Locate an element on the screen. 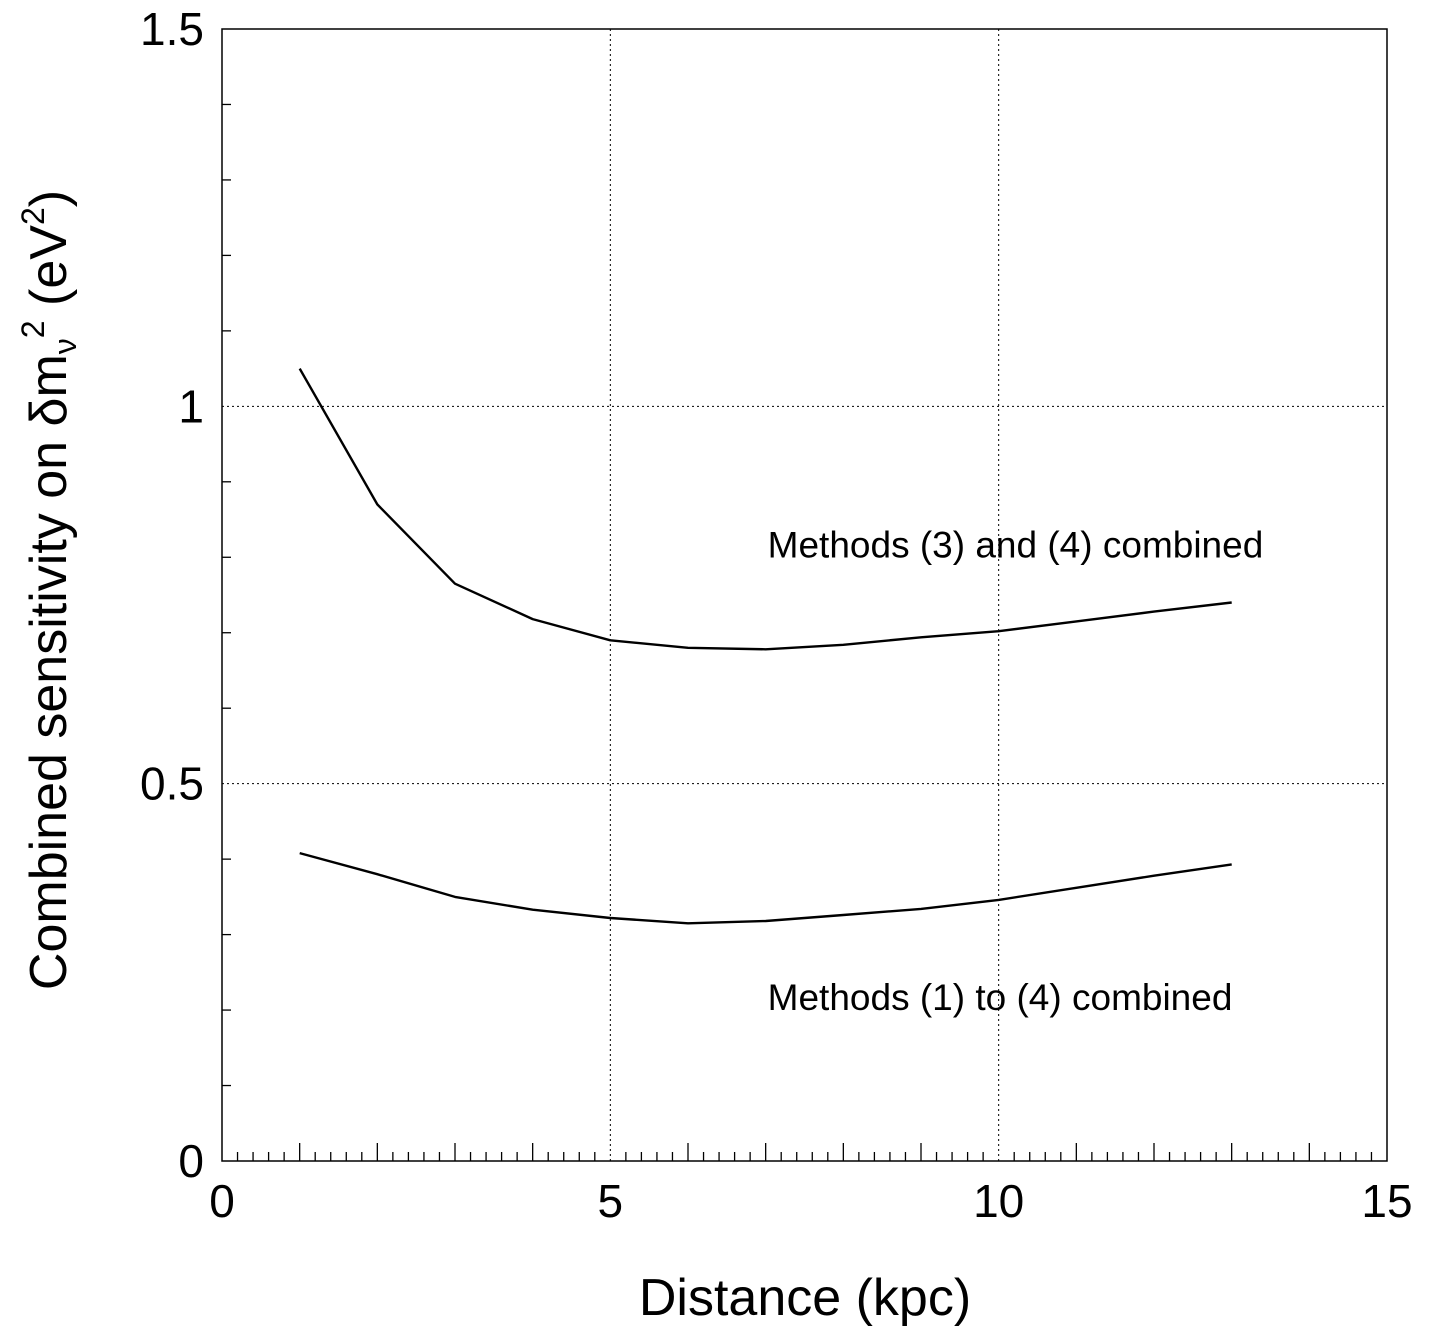 This screenshot has width=1431, height=1332. y-tick-label: 0 is located at coordinates (191, 1161).